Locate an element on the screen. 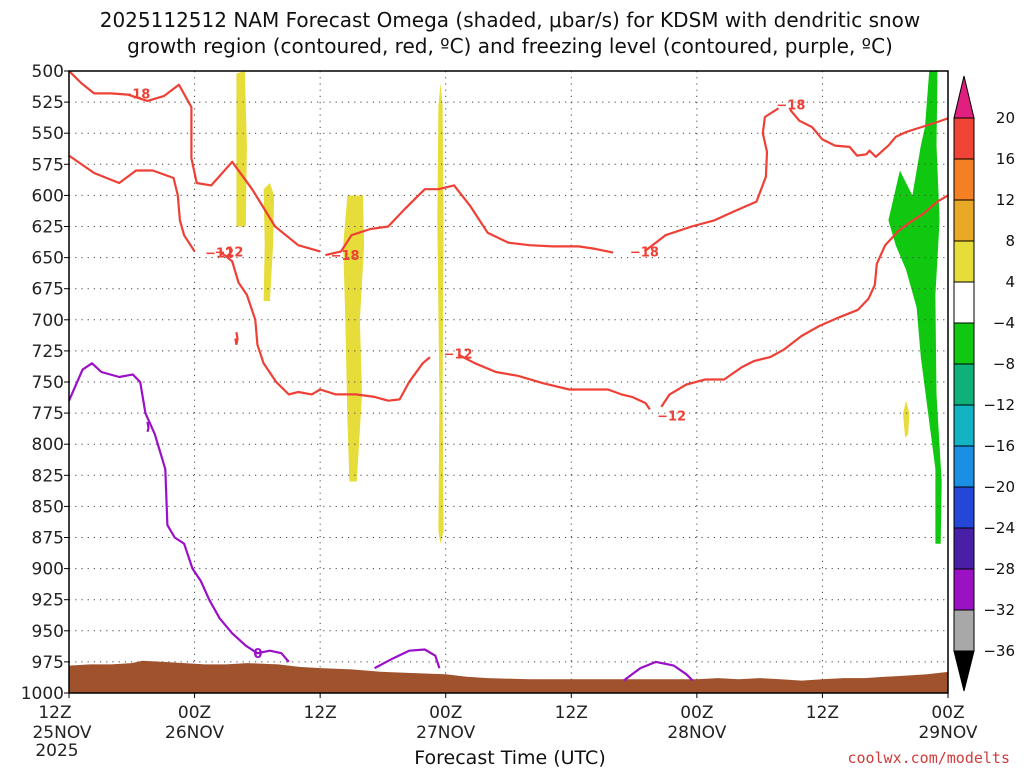 Image resolution: width=1024 pixels, height=768 pixels. colorbar-label-9: −20 is located at coordinates (999, 487).